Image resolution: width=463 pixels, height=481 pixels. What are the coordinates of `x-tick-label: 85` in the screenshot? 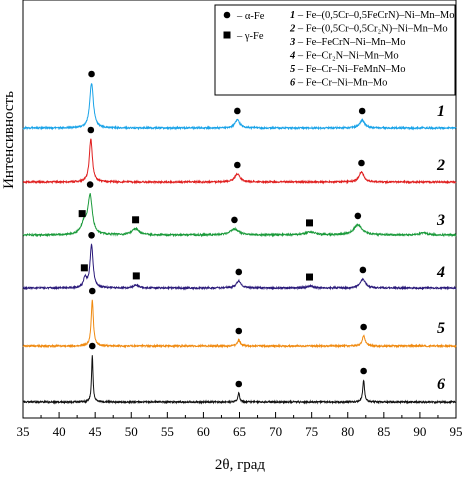 It's located at (383, 431).